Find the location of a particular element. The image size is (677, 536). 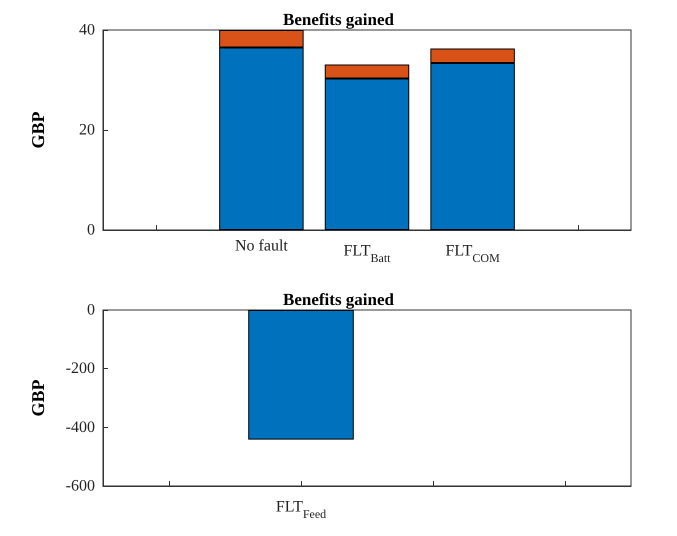

y-tick-label: -200 is located at coordinates (80, 369).